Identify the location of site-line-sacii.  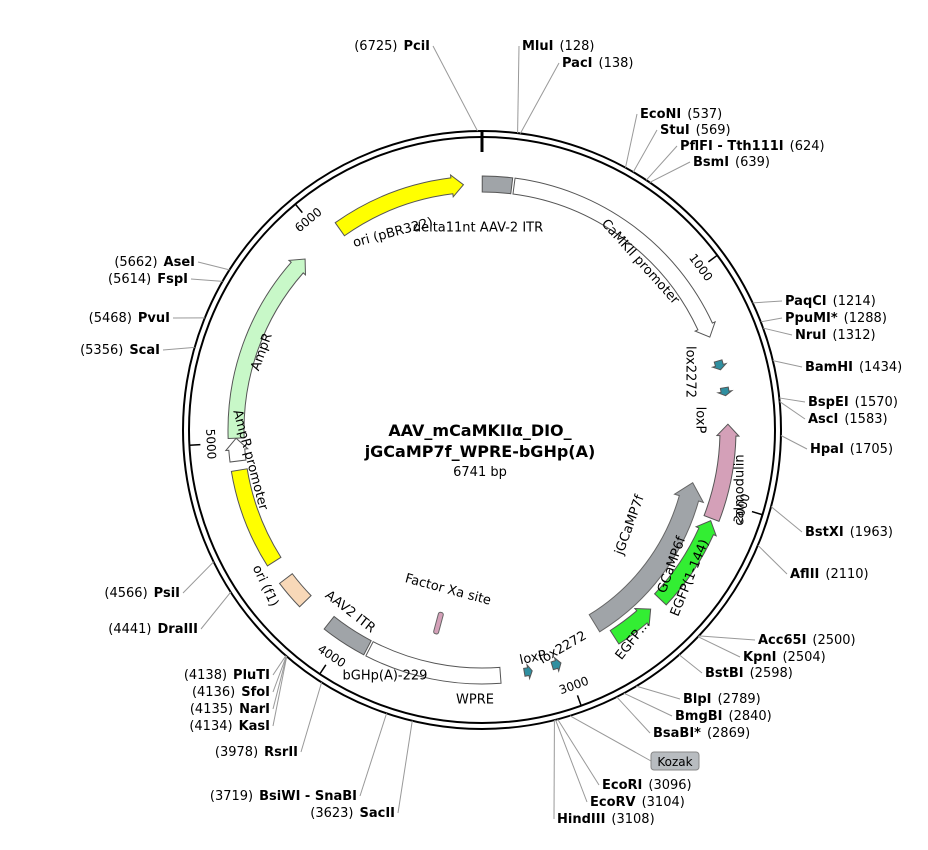
(405, 767).